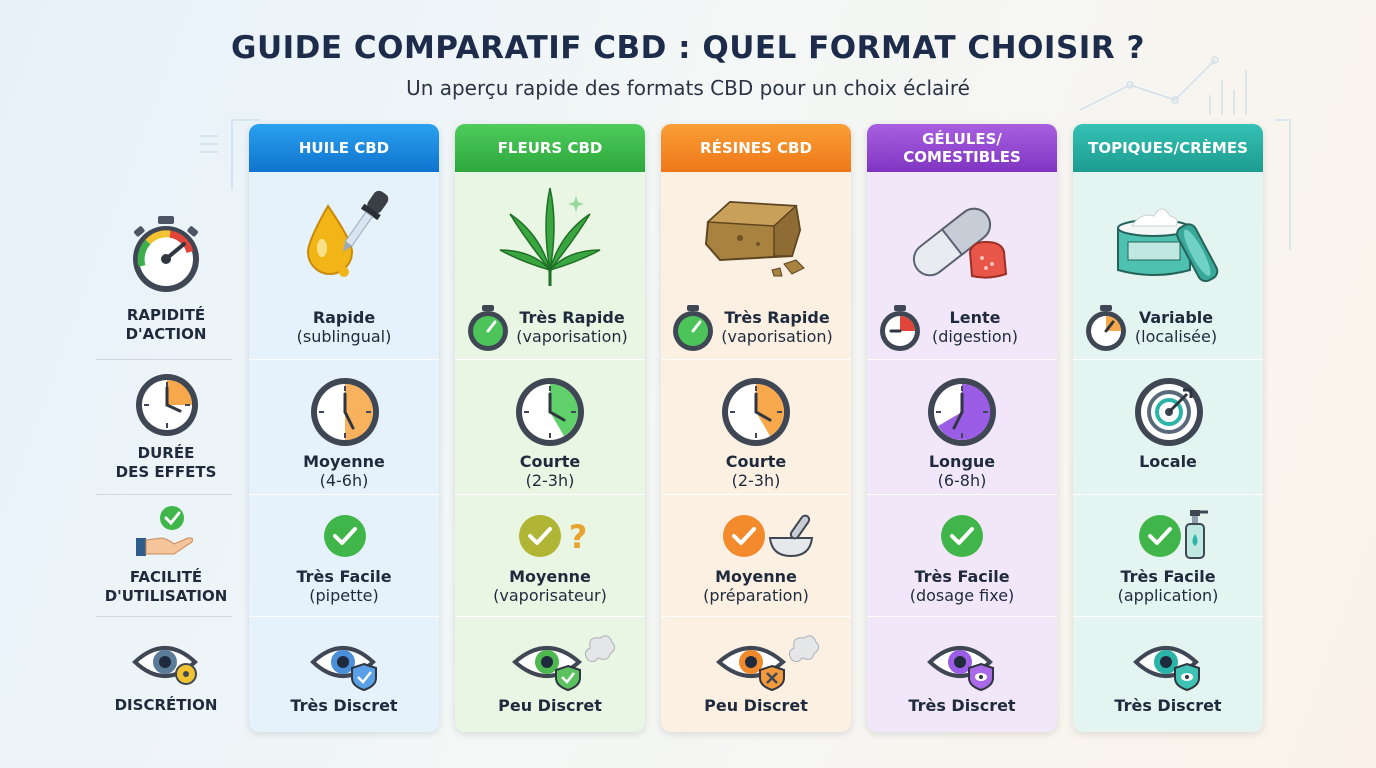 This screenshot has height=768, width=1376. I want to click on speed-value: Variable (localisée), so click(1176, 327).